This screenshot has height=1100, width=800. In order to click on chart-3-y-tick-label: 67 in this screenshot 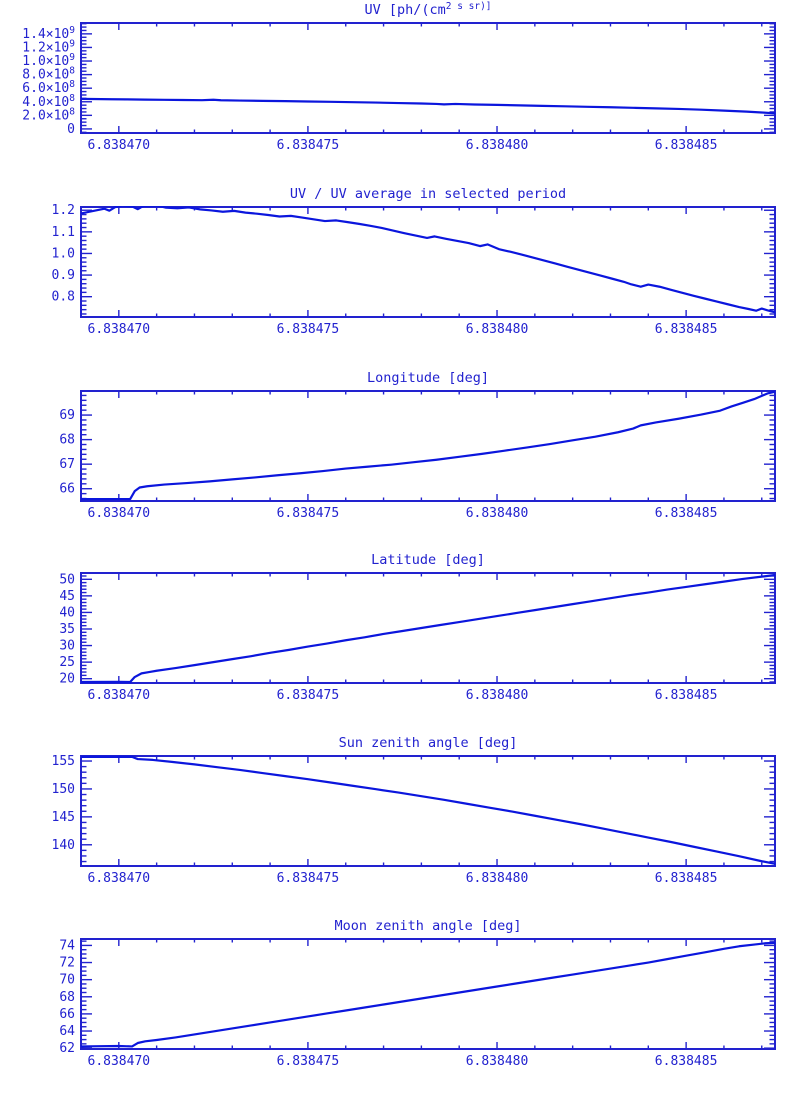, I will do `click(67, 464)`.